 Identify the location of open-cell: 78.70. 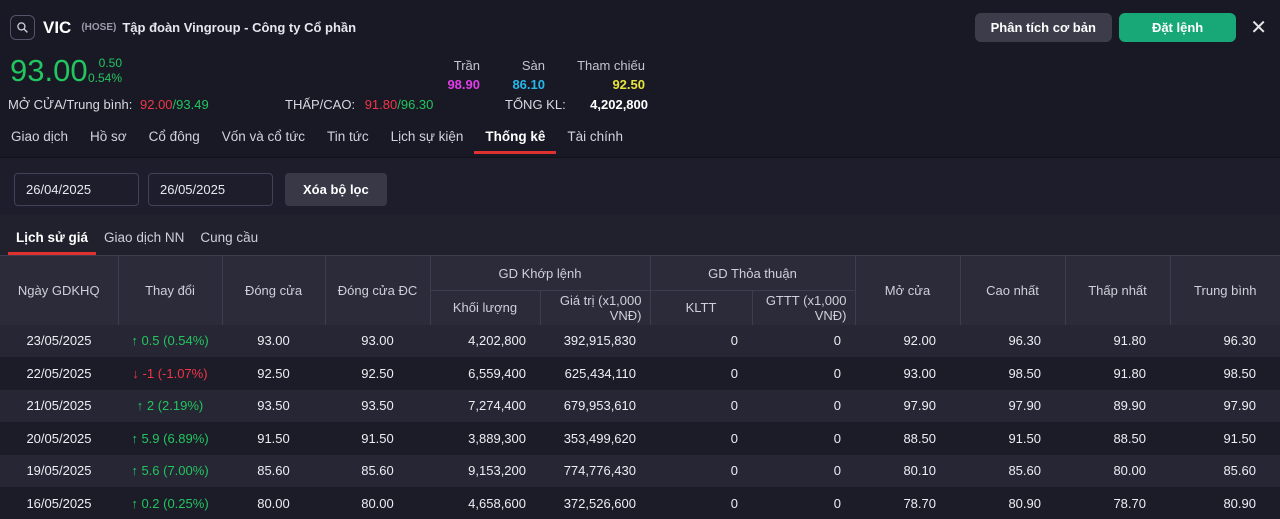
(907, 503).